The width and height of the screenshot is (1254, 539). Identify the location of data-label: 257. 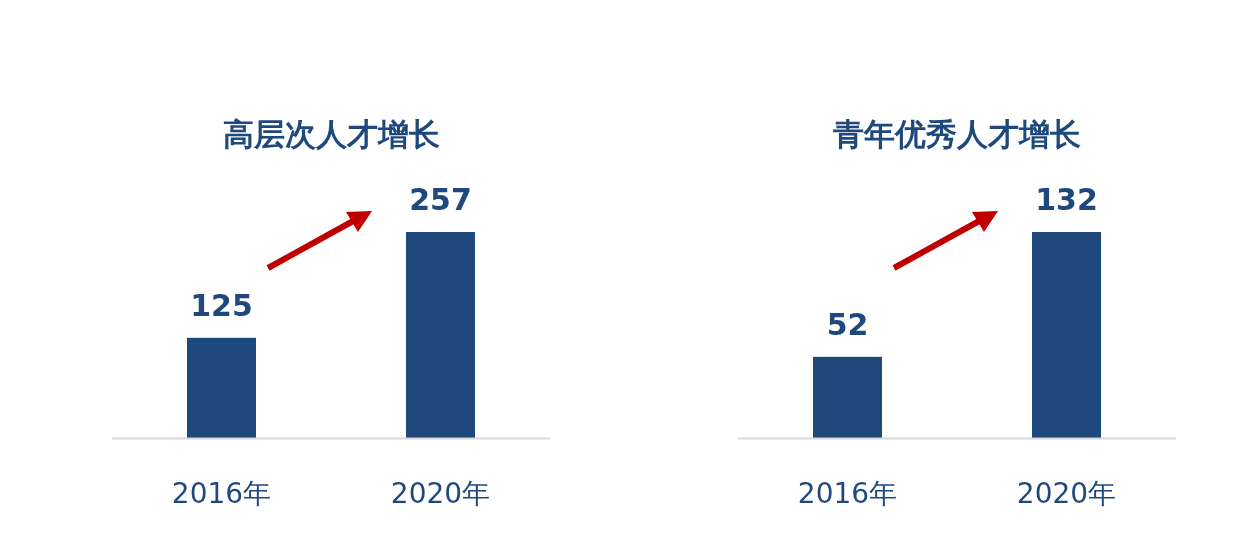
(440, 199).